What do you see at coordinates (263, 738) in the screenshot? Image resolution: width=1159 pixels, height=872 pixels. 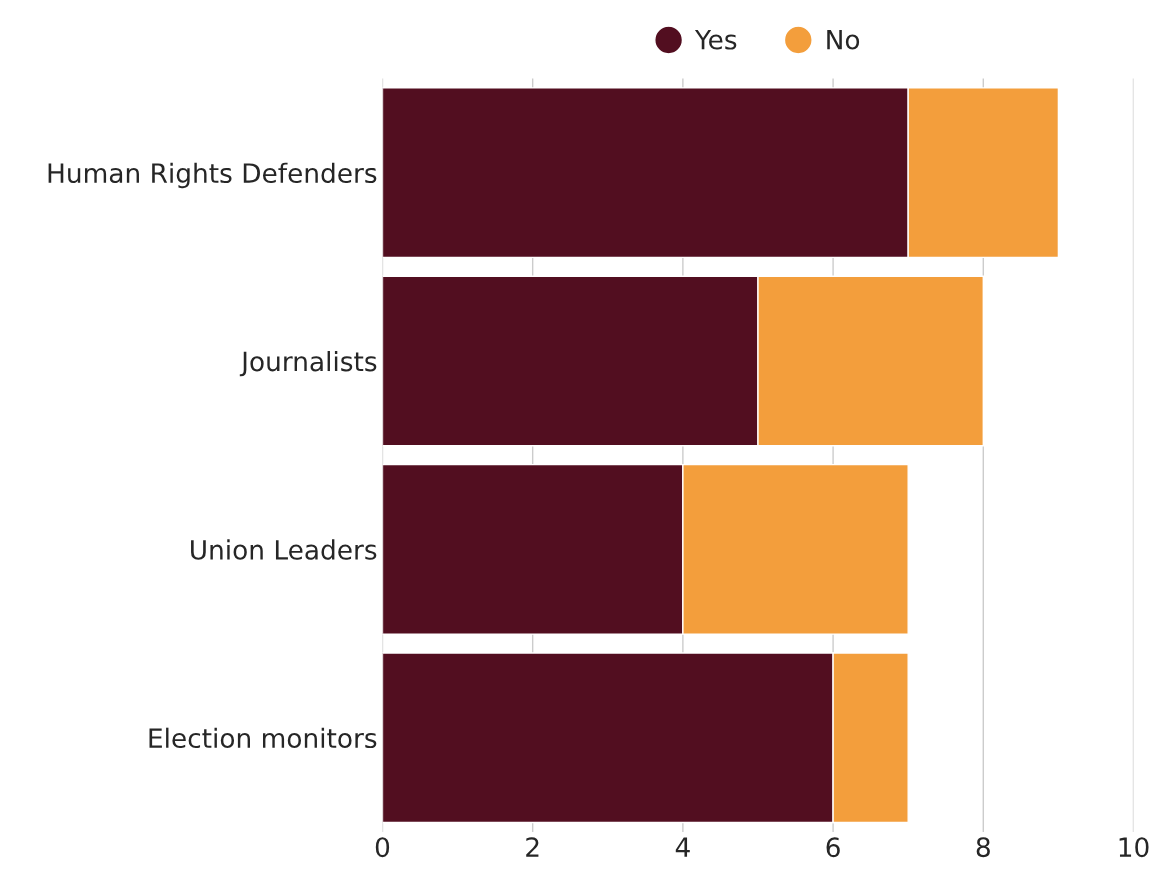 I see `y-tick-label: Election monitors` at bounding box center [263, 738].